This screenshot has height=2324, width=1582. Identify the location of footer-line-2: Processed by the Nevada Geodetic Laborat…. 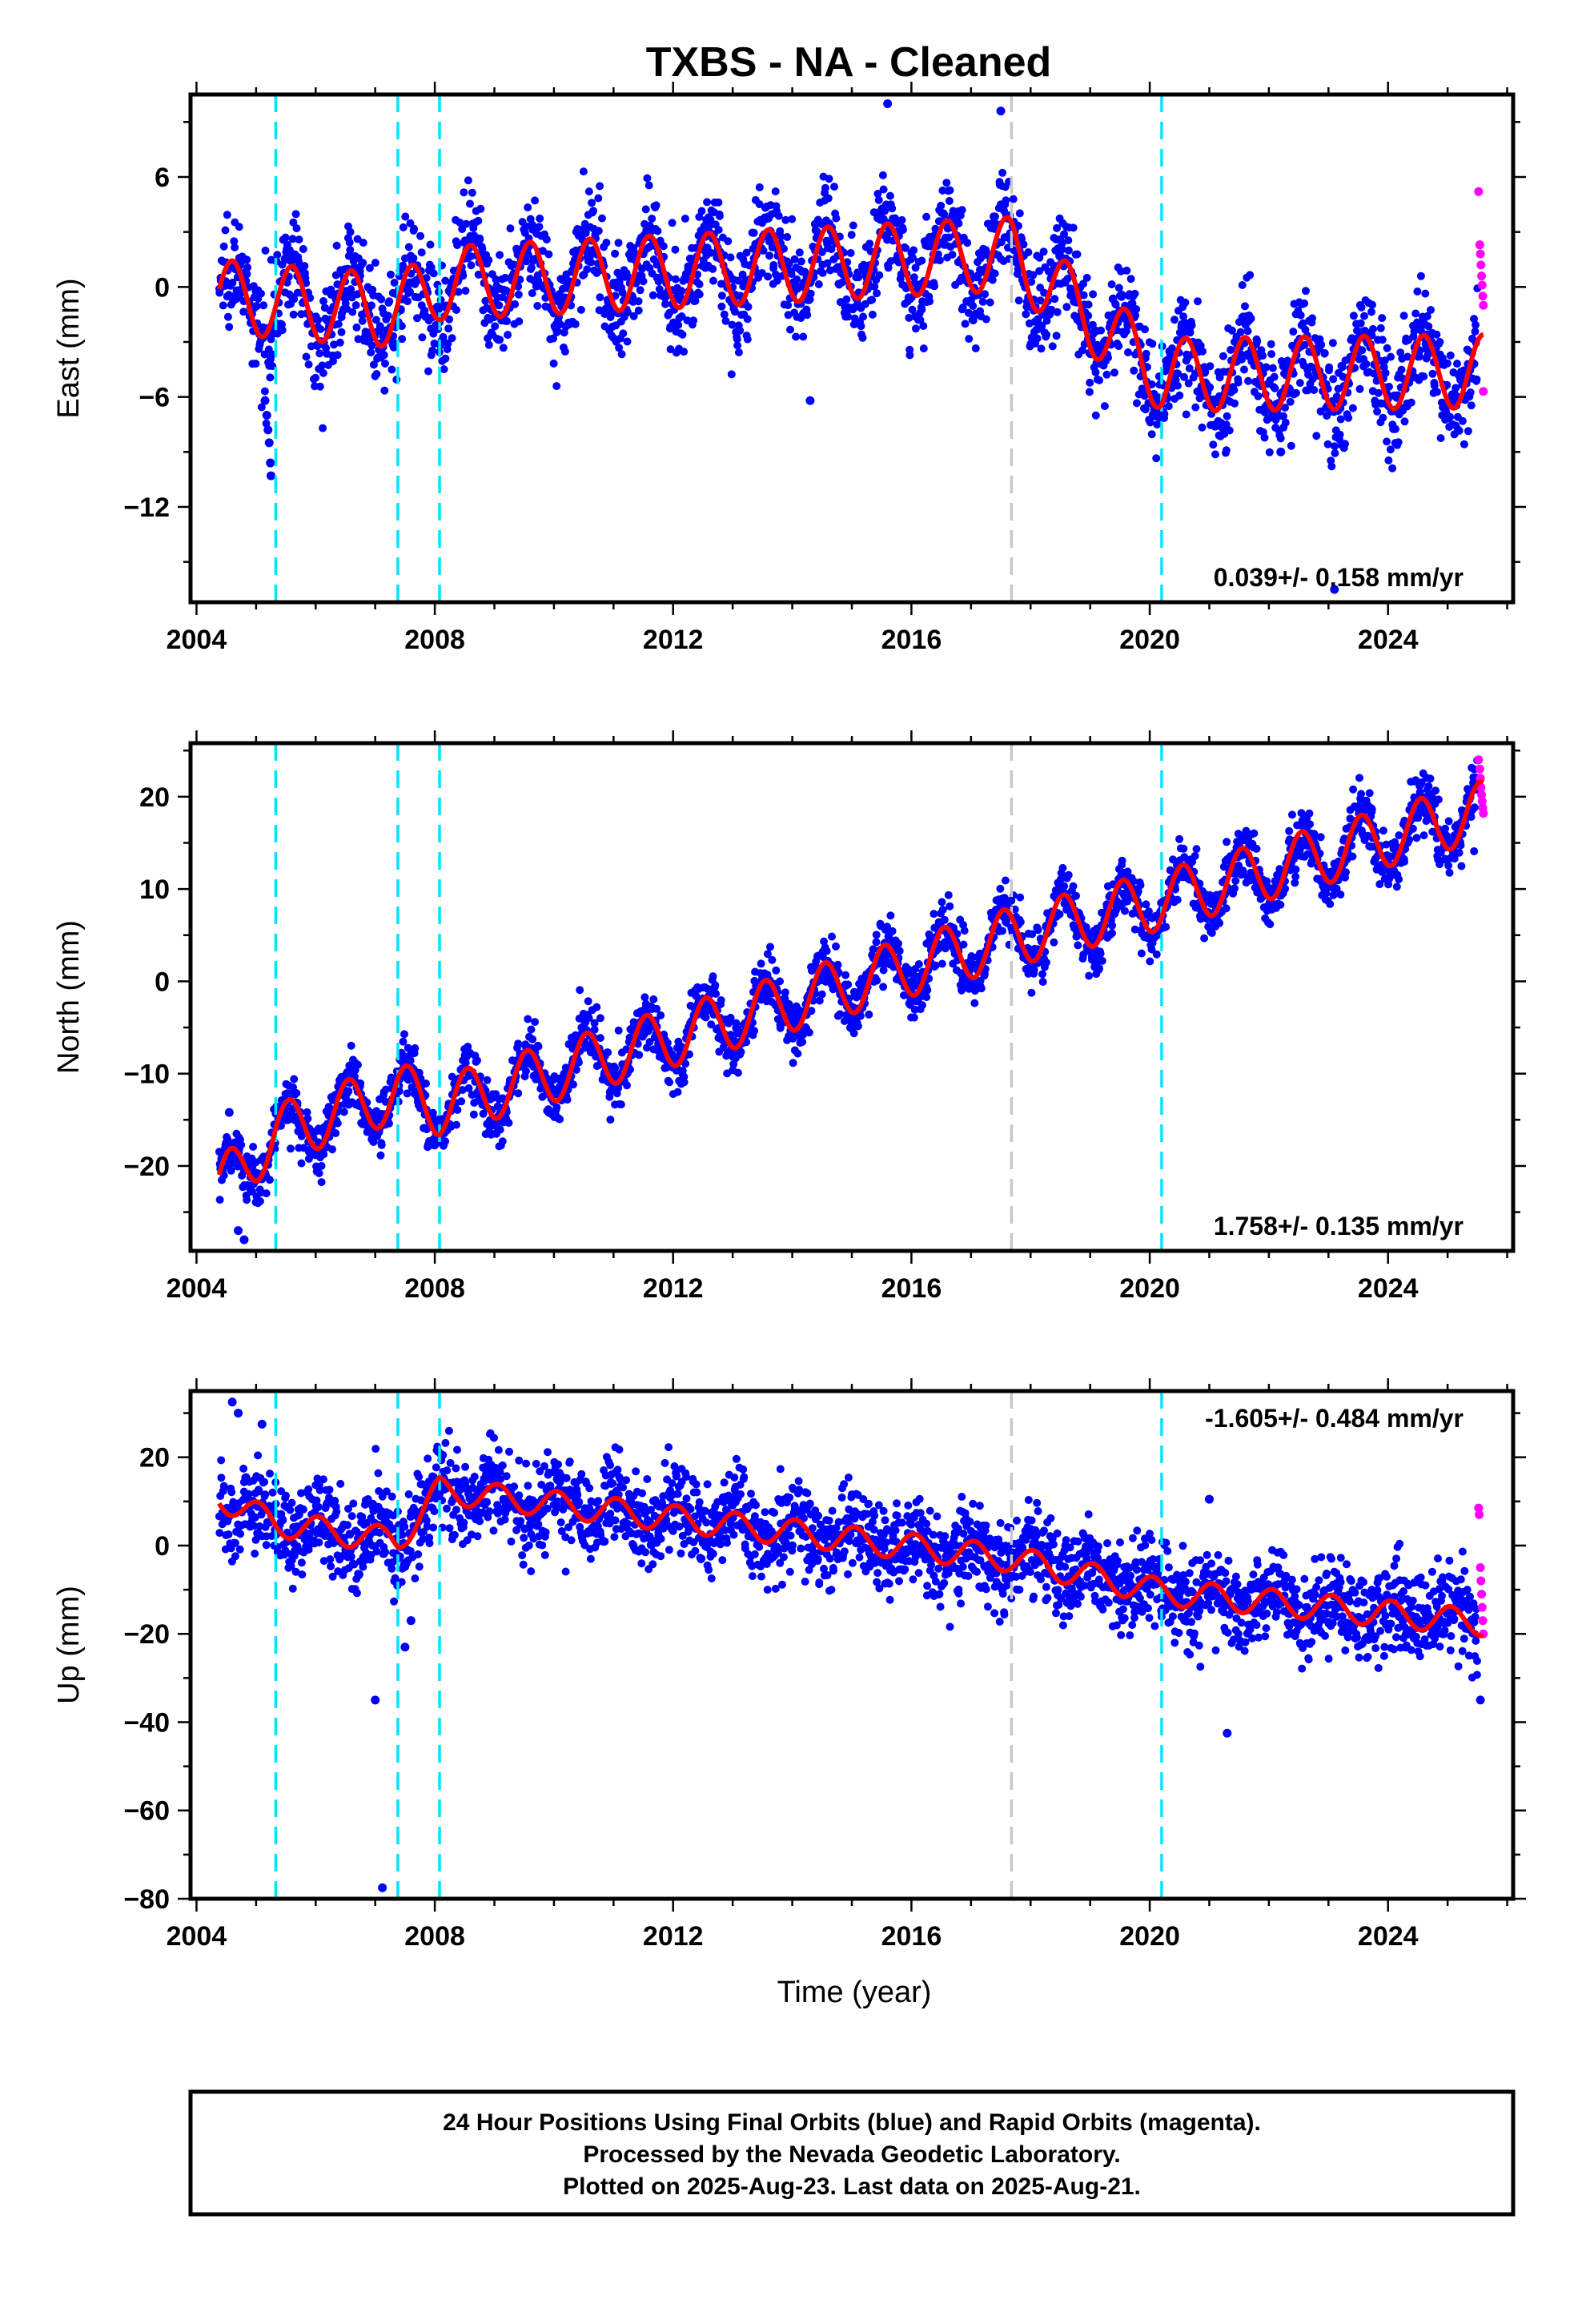
(851, 2154).